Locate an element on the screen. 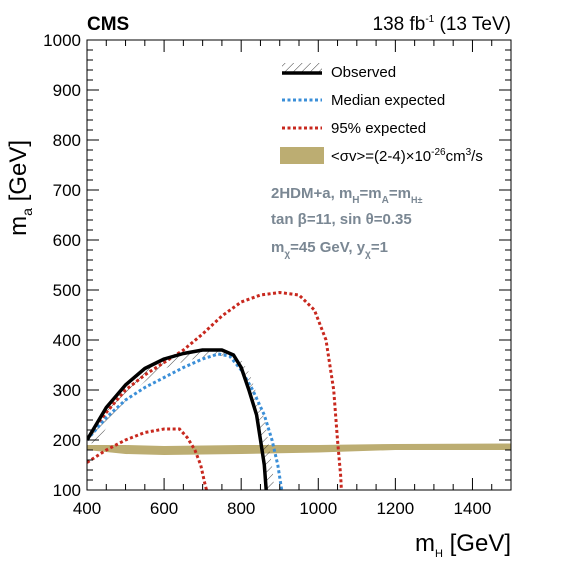  y-tick-label: 200 is located at coordinates (67, 440).